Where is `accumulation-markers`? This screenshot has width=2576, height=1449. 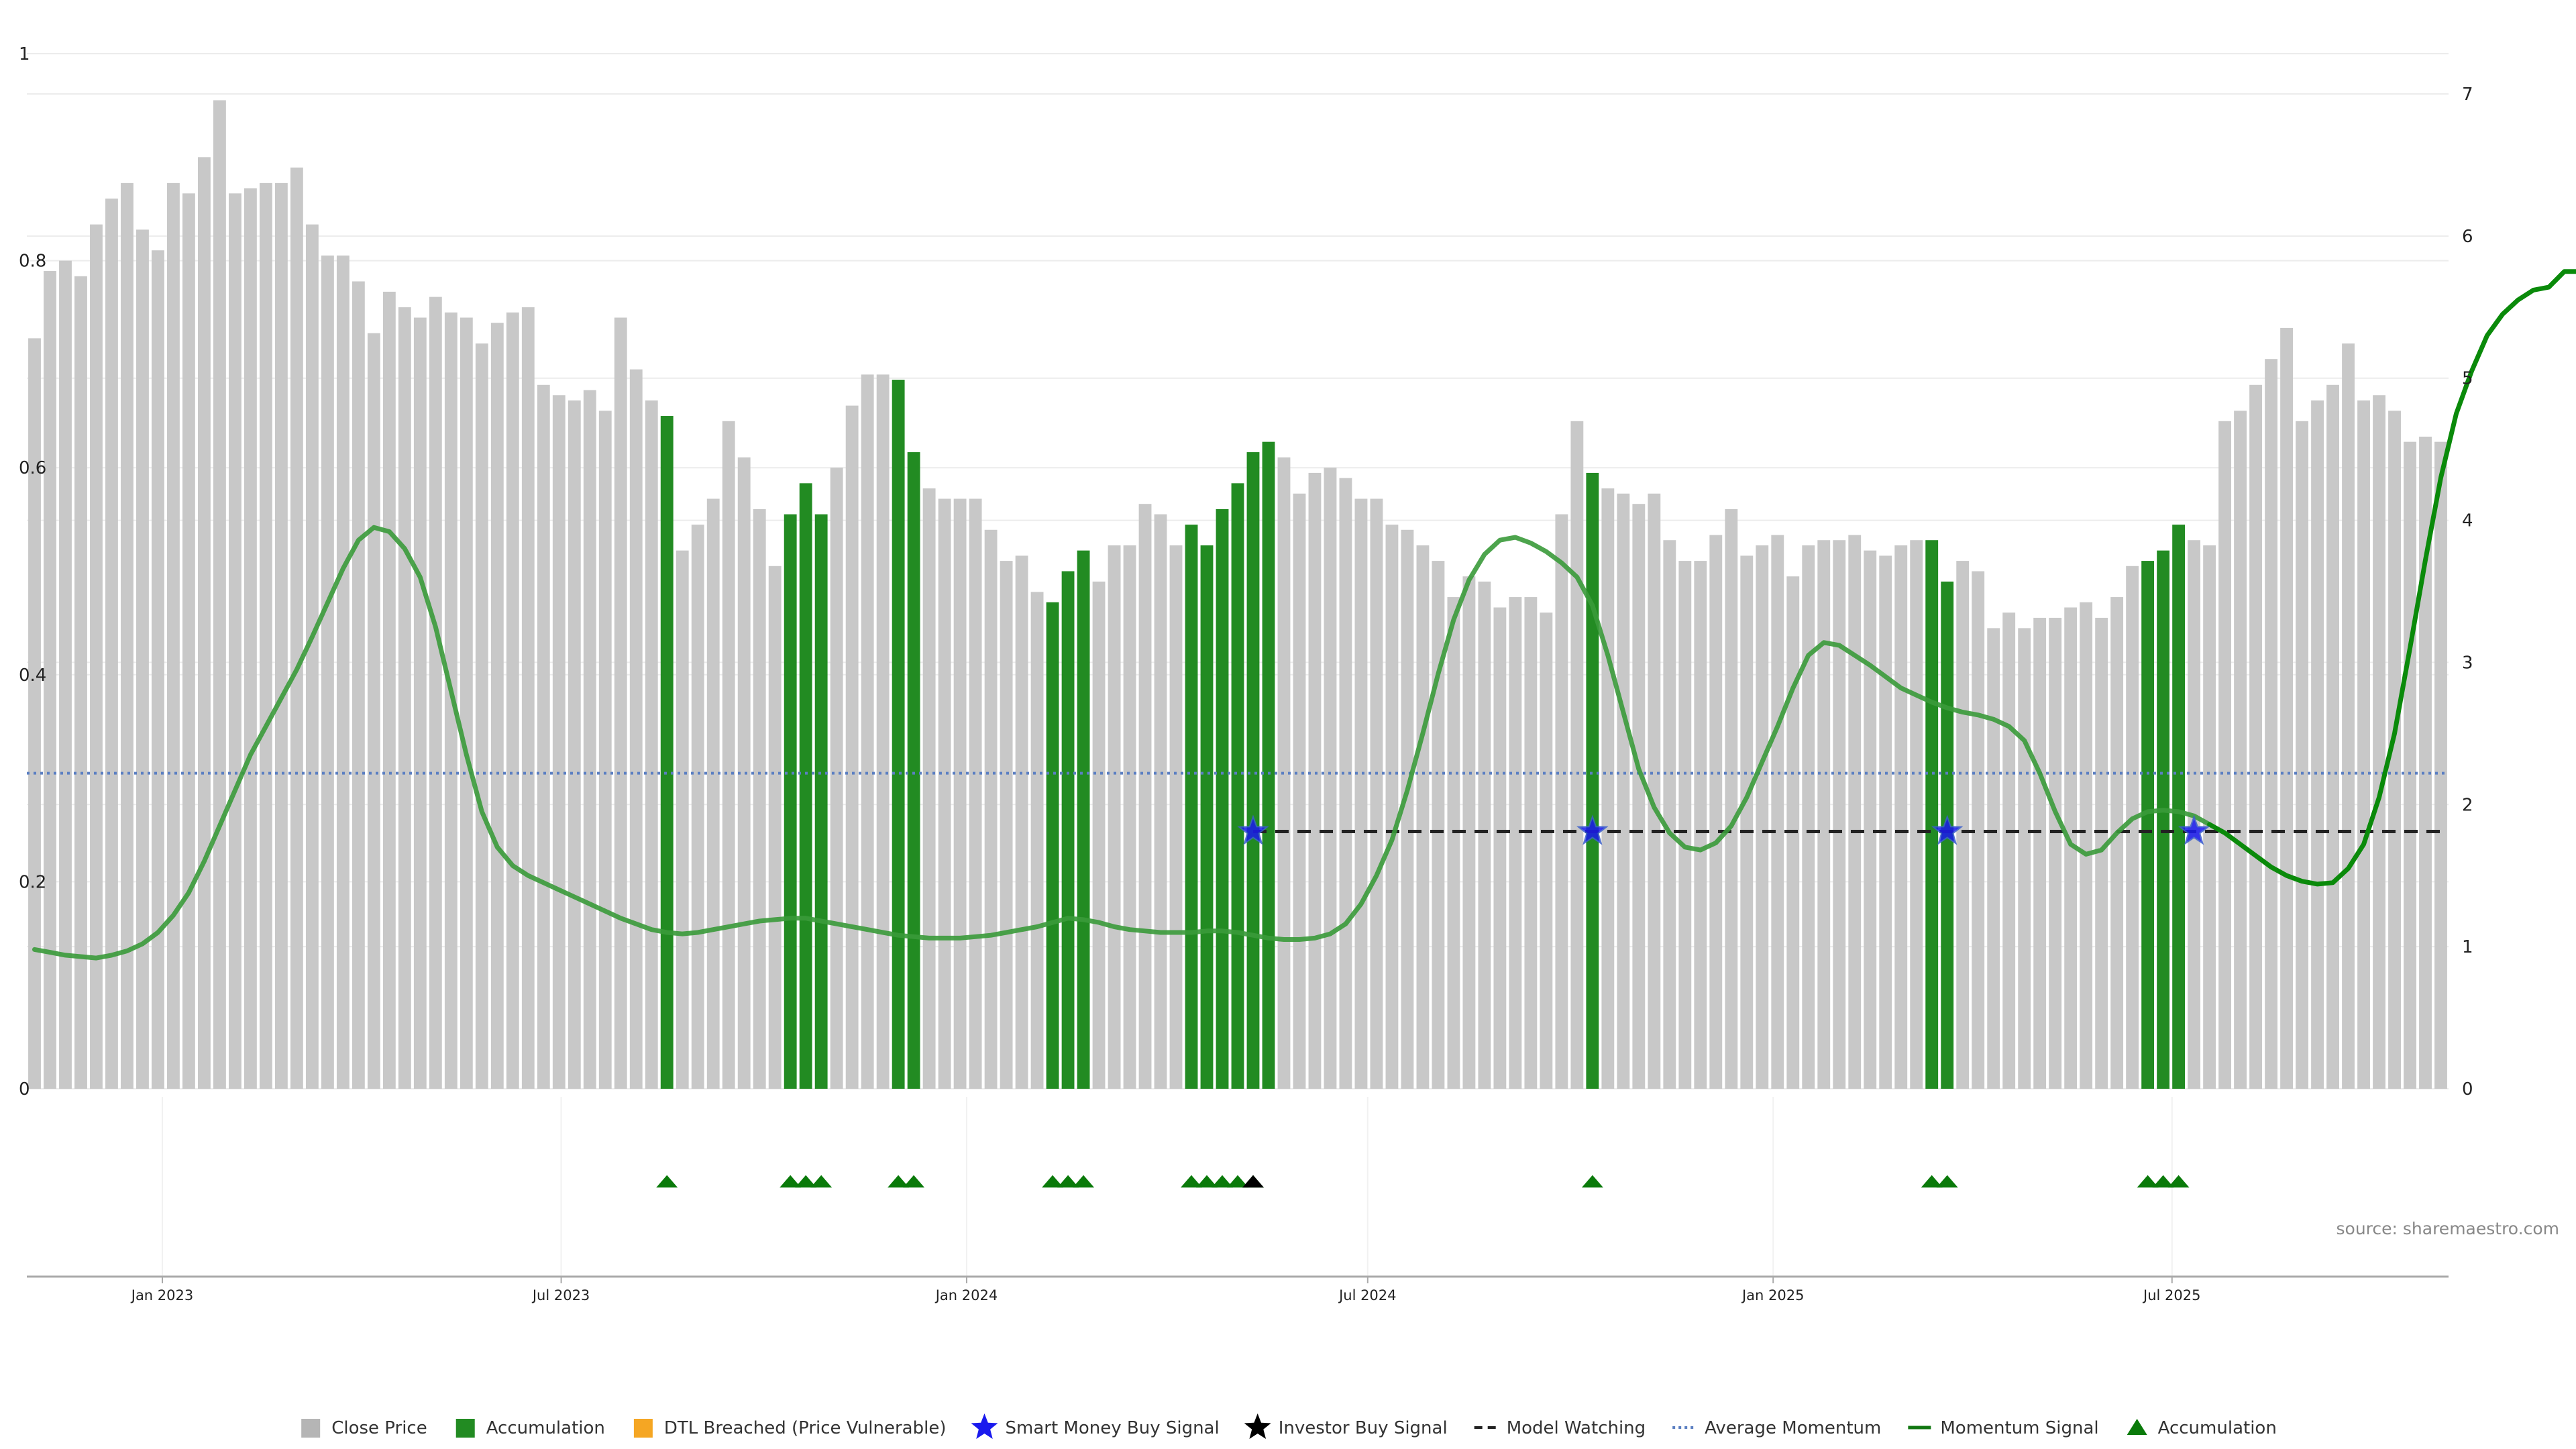
accumulation-markers is located at coordinates (1423, 1181).